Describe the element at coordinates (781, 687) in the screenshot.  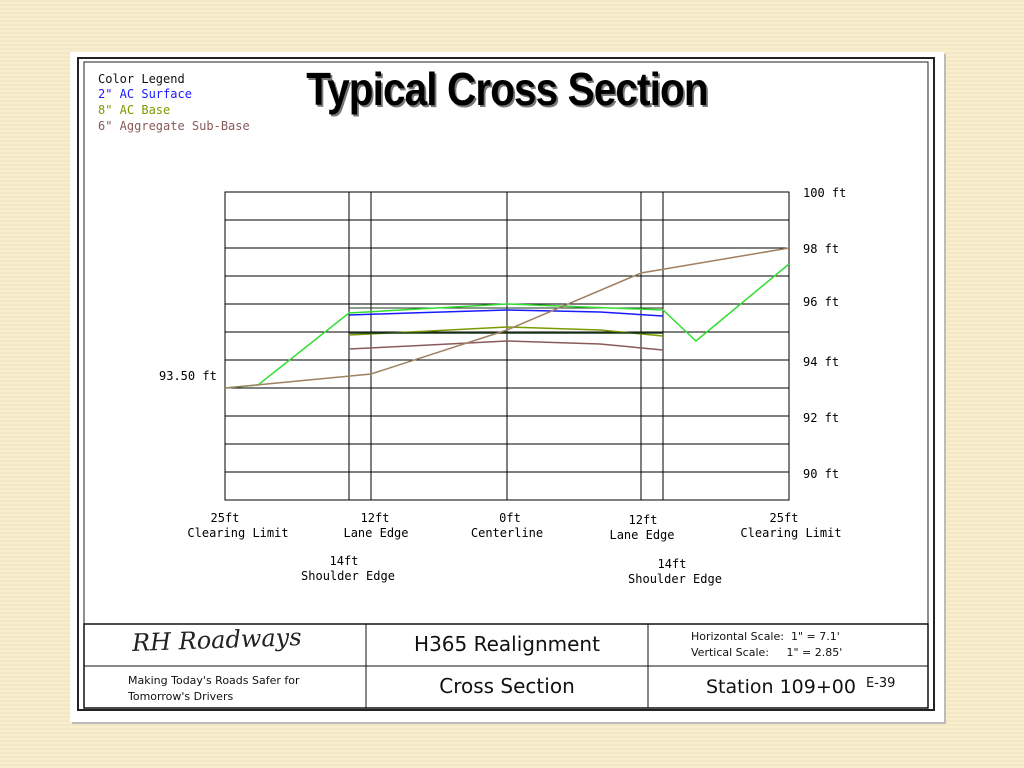
I see `station-number: Station 109+00` at that location.